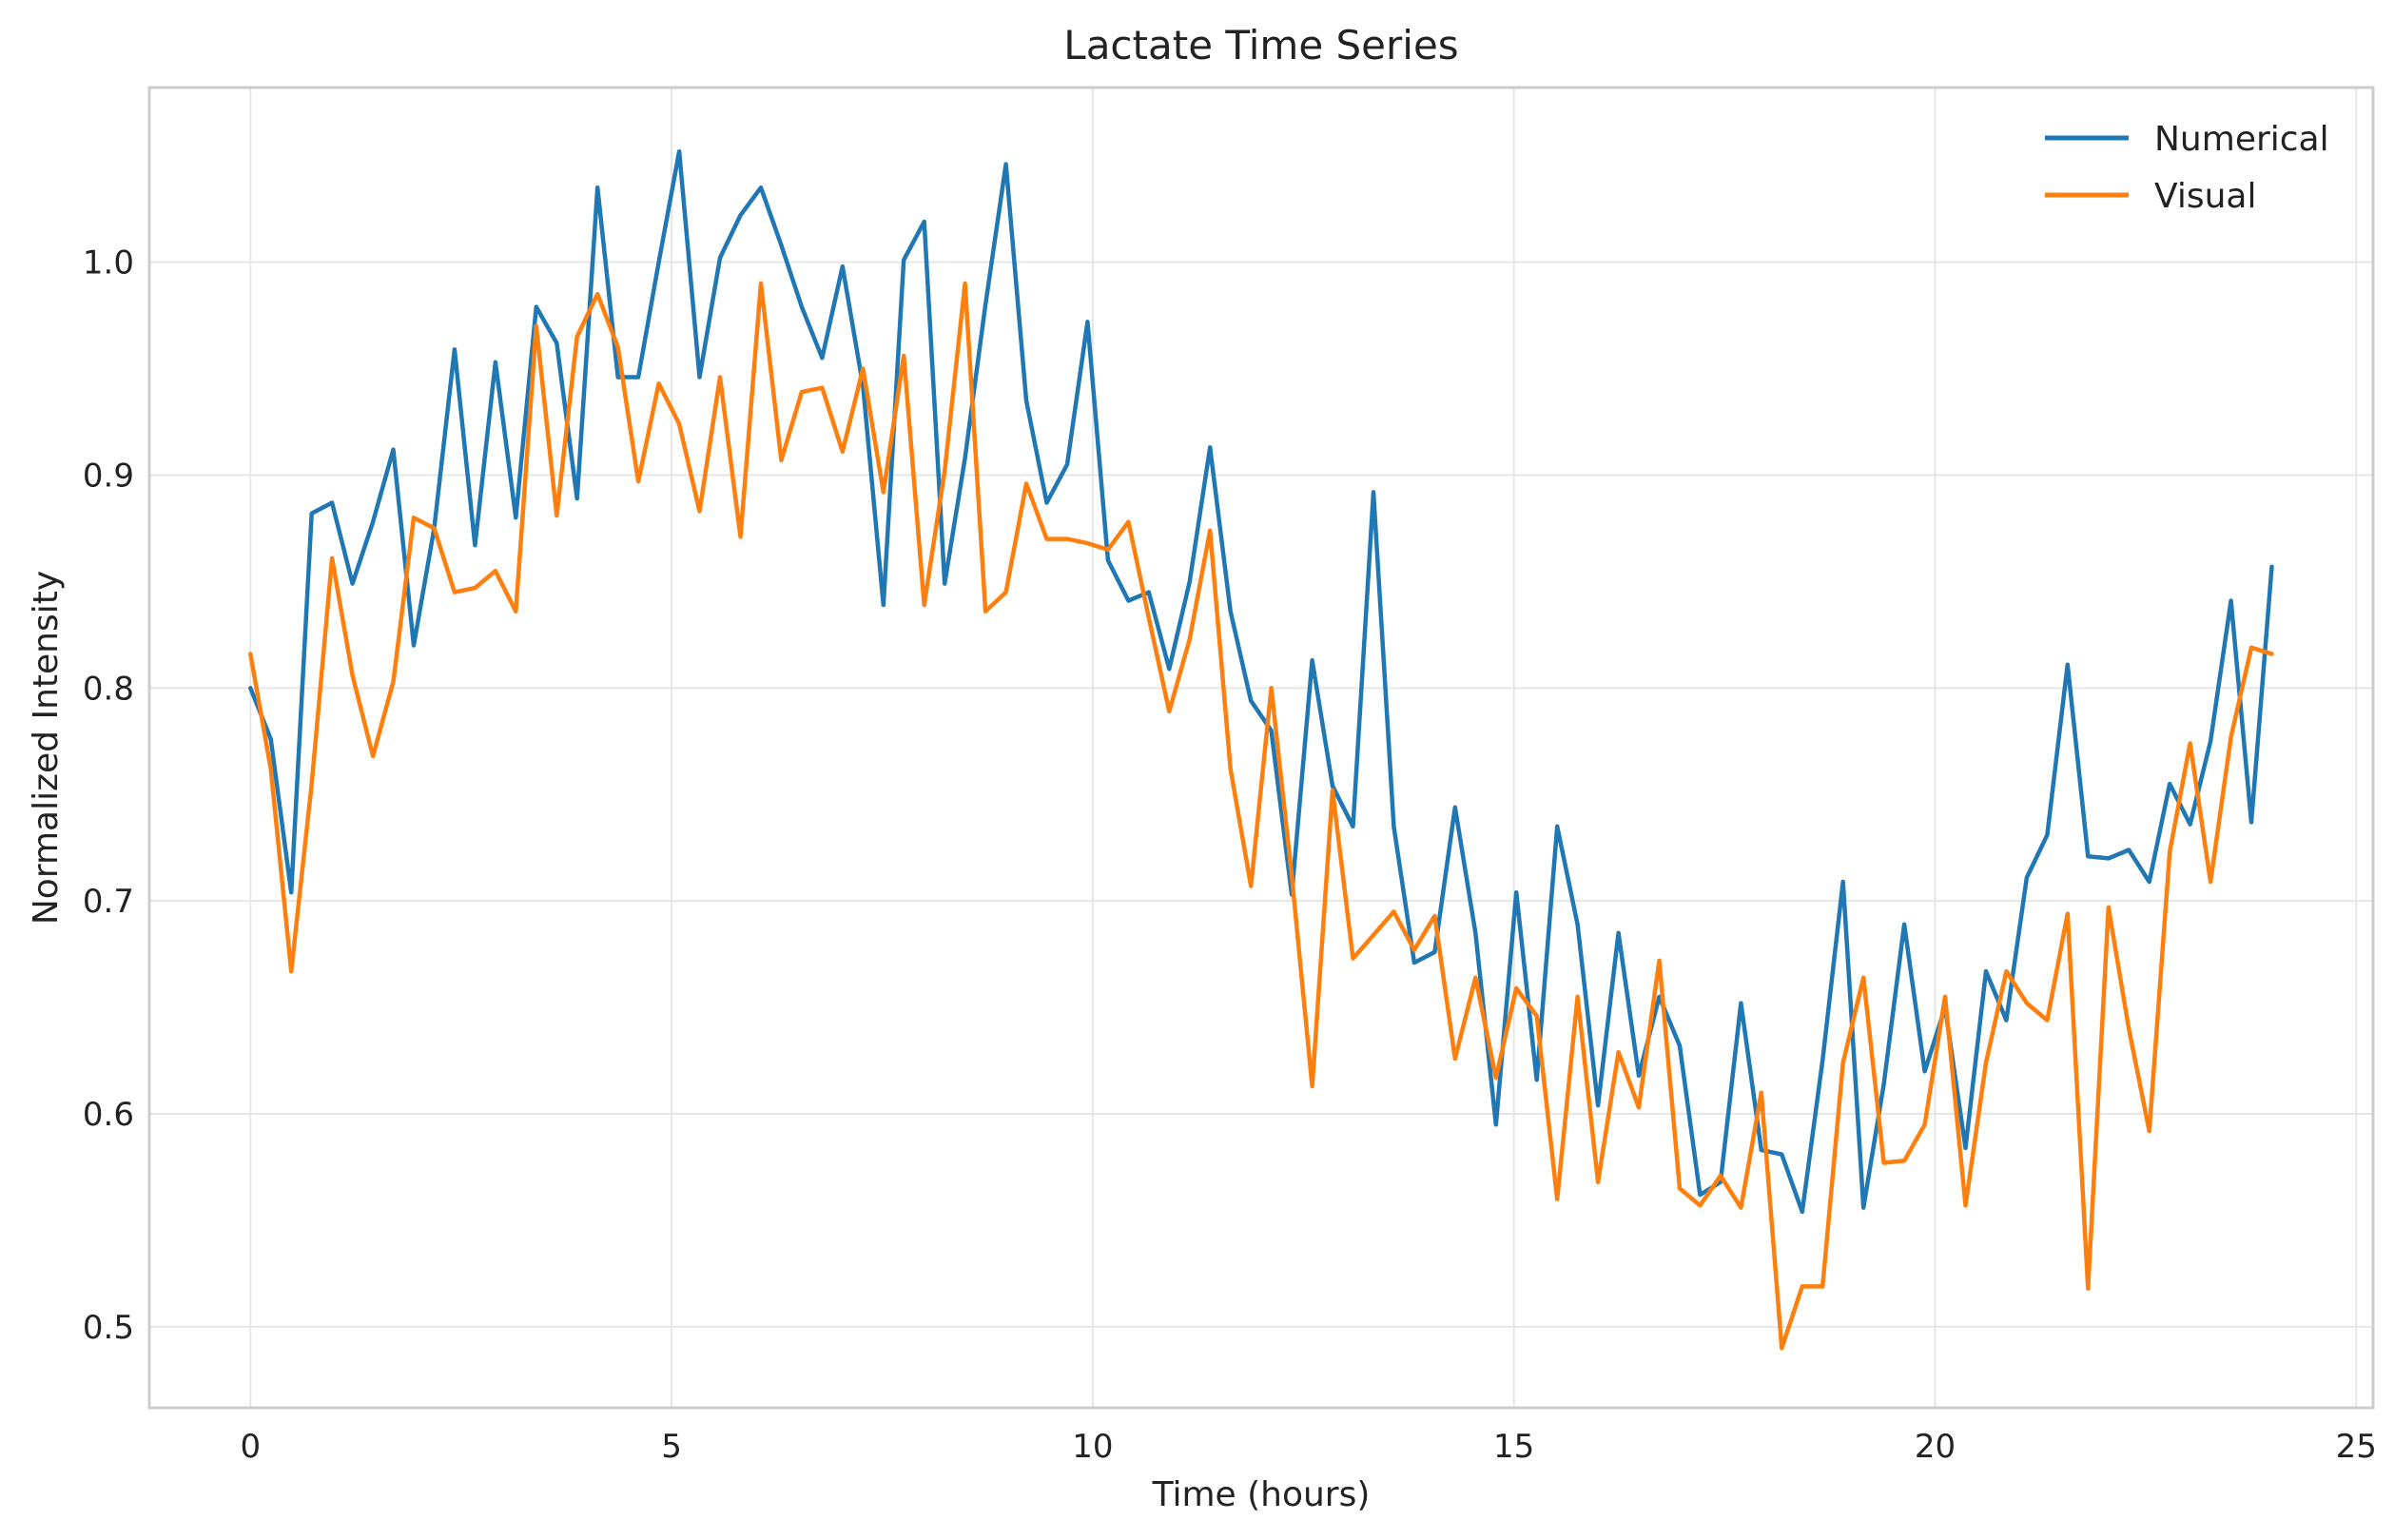 This screenshot has height=1540, width=2394. Describe the element at coordinates (671, 1447) in the screenshot. I see `x-tick-label: 5` at that location.